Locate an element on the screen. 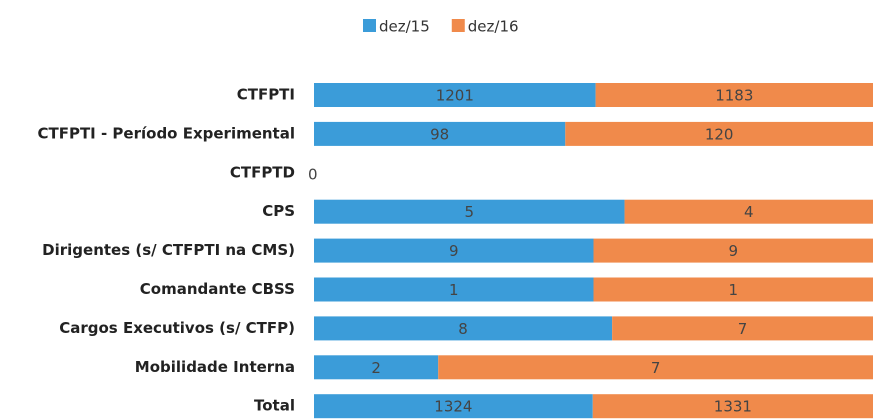  category-label: CTFPTD is located at coordinates (262, 172).